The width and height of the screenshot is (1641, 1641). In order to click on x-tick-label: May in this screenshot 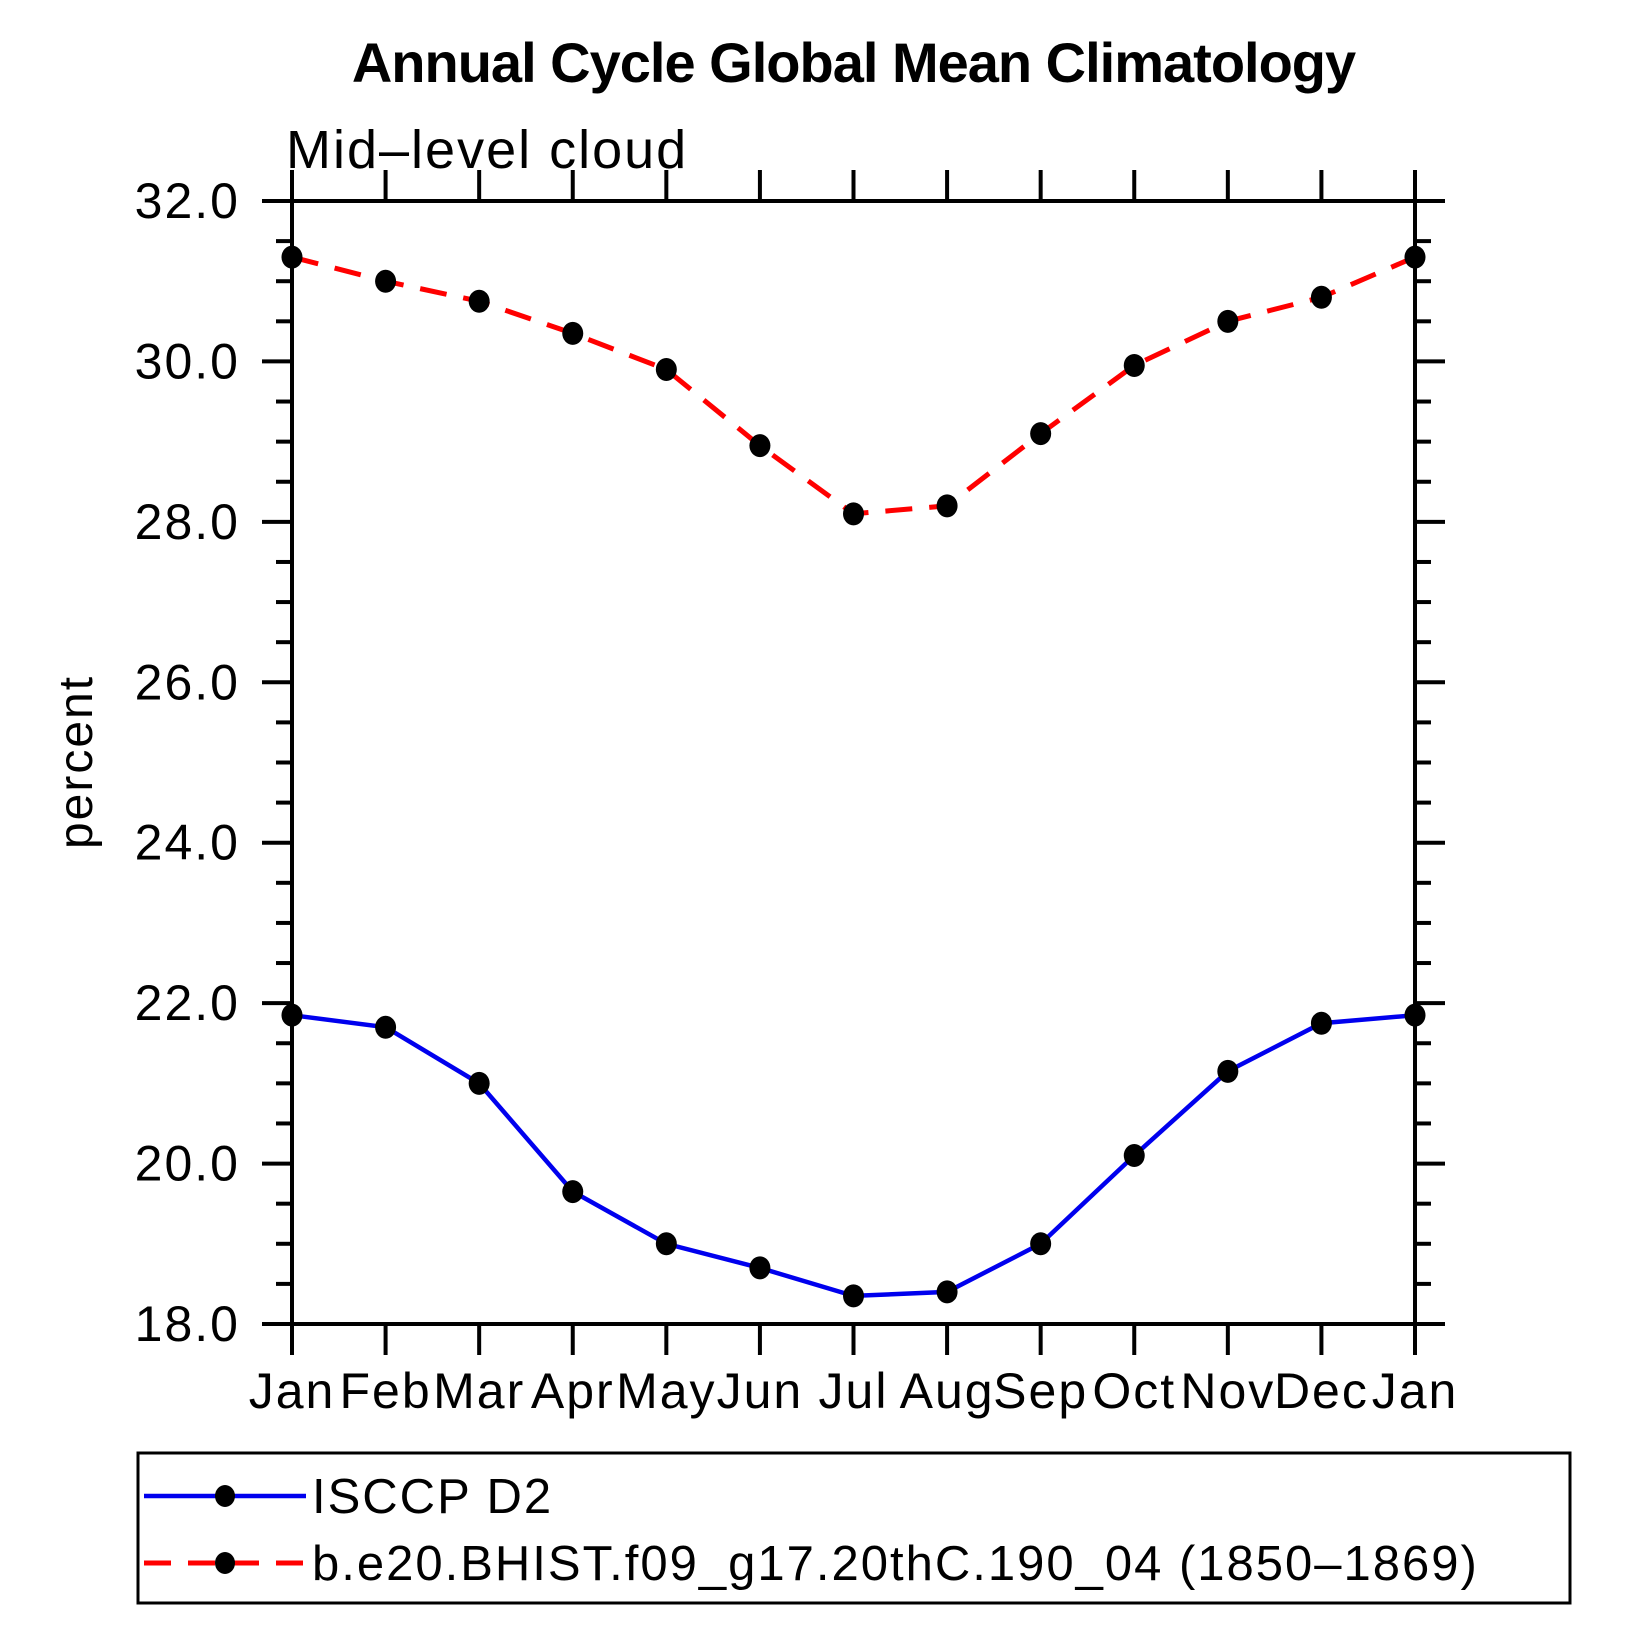, I will do `click(666, 1391)`.